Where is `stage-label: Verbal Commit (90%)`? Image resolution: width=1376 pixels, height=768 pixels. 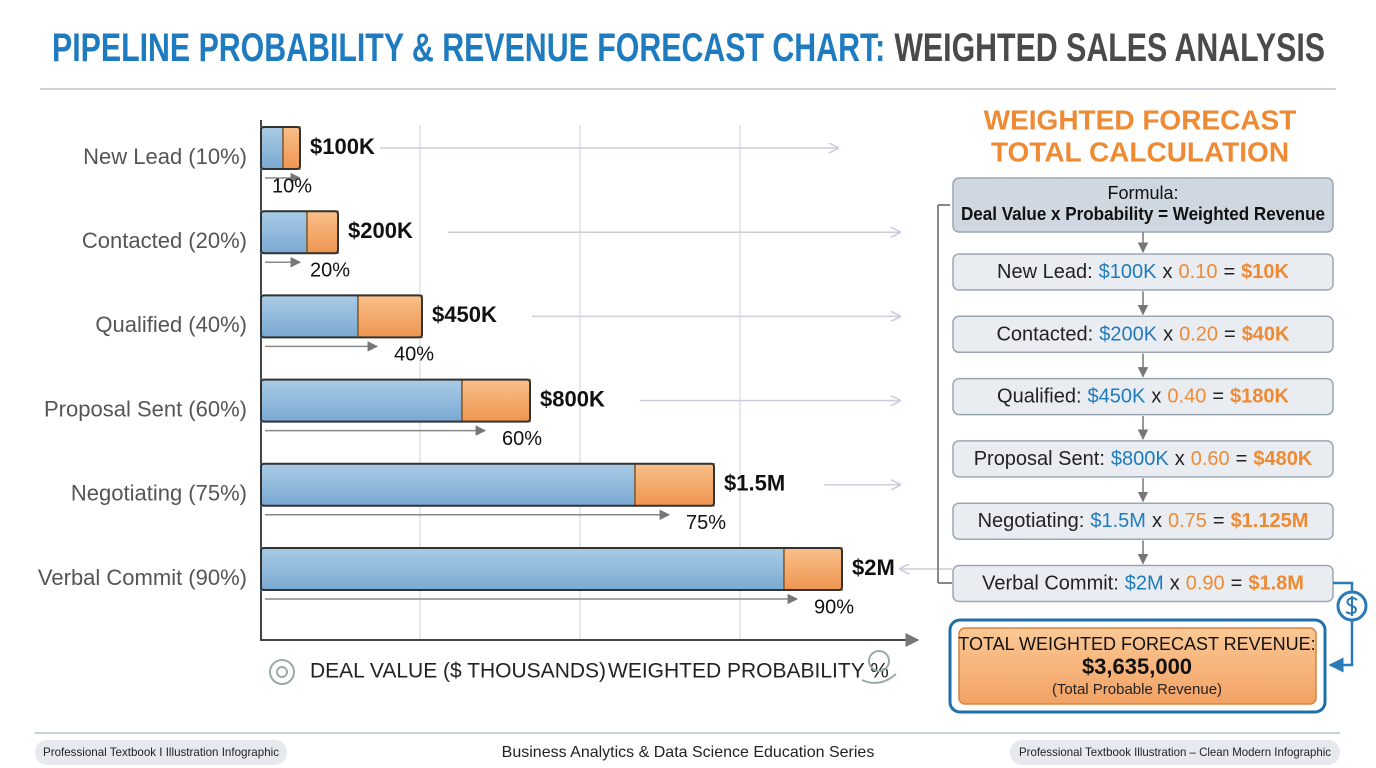 stage-label: Verbal Commit (90%) is located at coordinates (142, 577).